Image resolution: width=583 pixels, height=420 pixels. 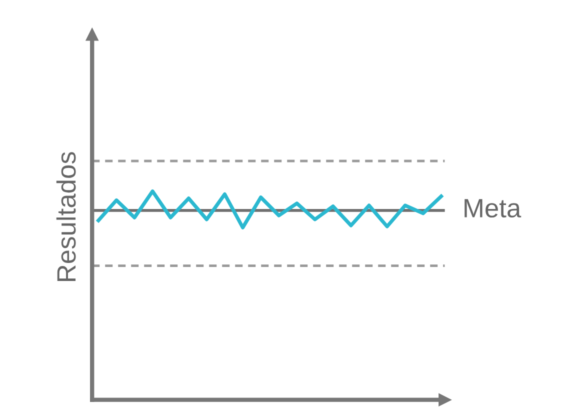 What do you see at coordinates (493, 208) in the screenshot?
I see `ref-line-label: Meta` at bounding box center [493, 208].